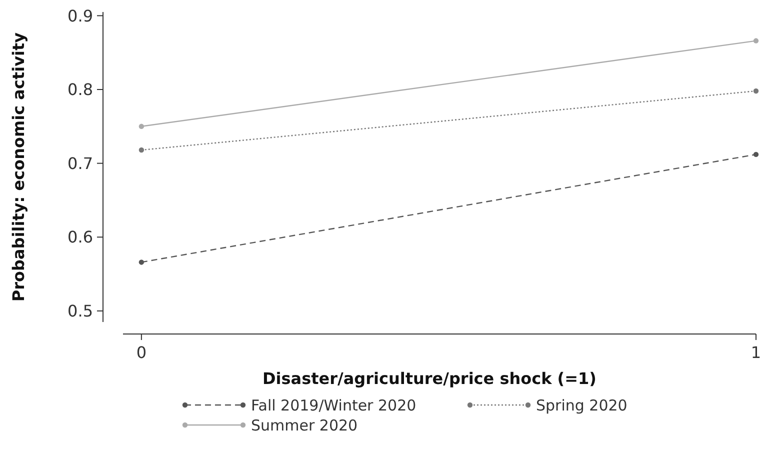 This screenshot has width=770, height=464. What do you see at coordinates (582, 405) in the screenshot?
I see `legend-label: Spring 2020` at bounding box center [582, 405].